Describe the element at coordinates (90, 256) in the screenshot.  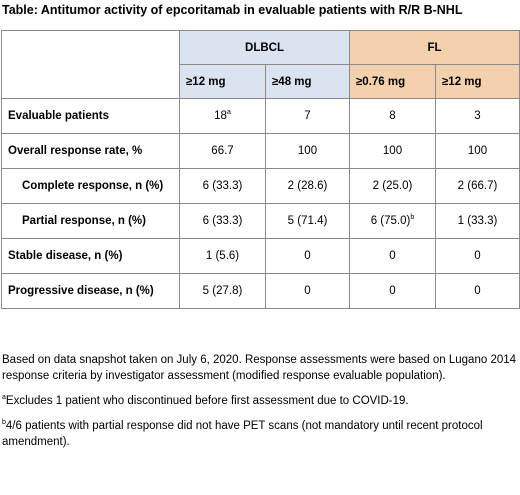
I see `row-label: Stable disease, n (%)` at that location.